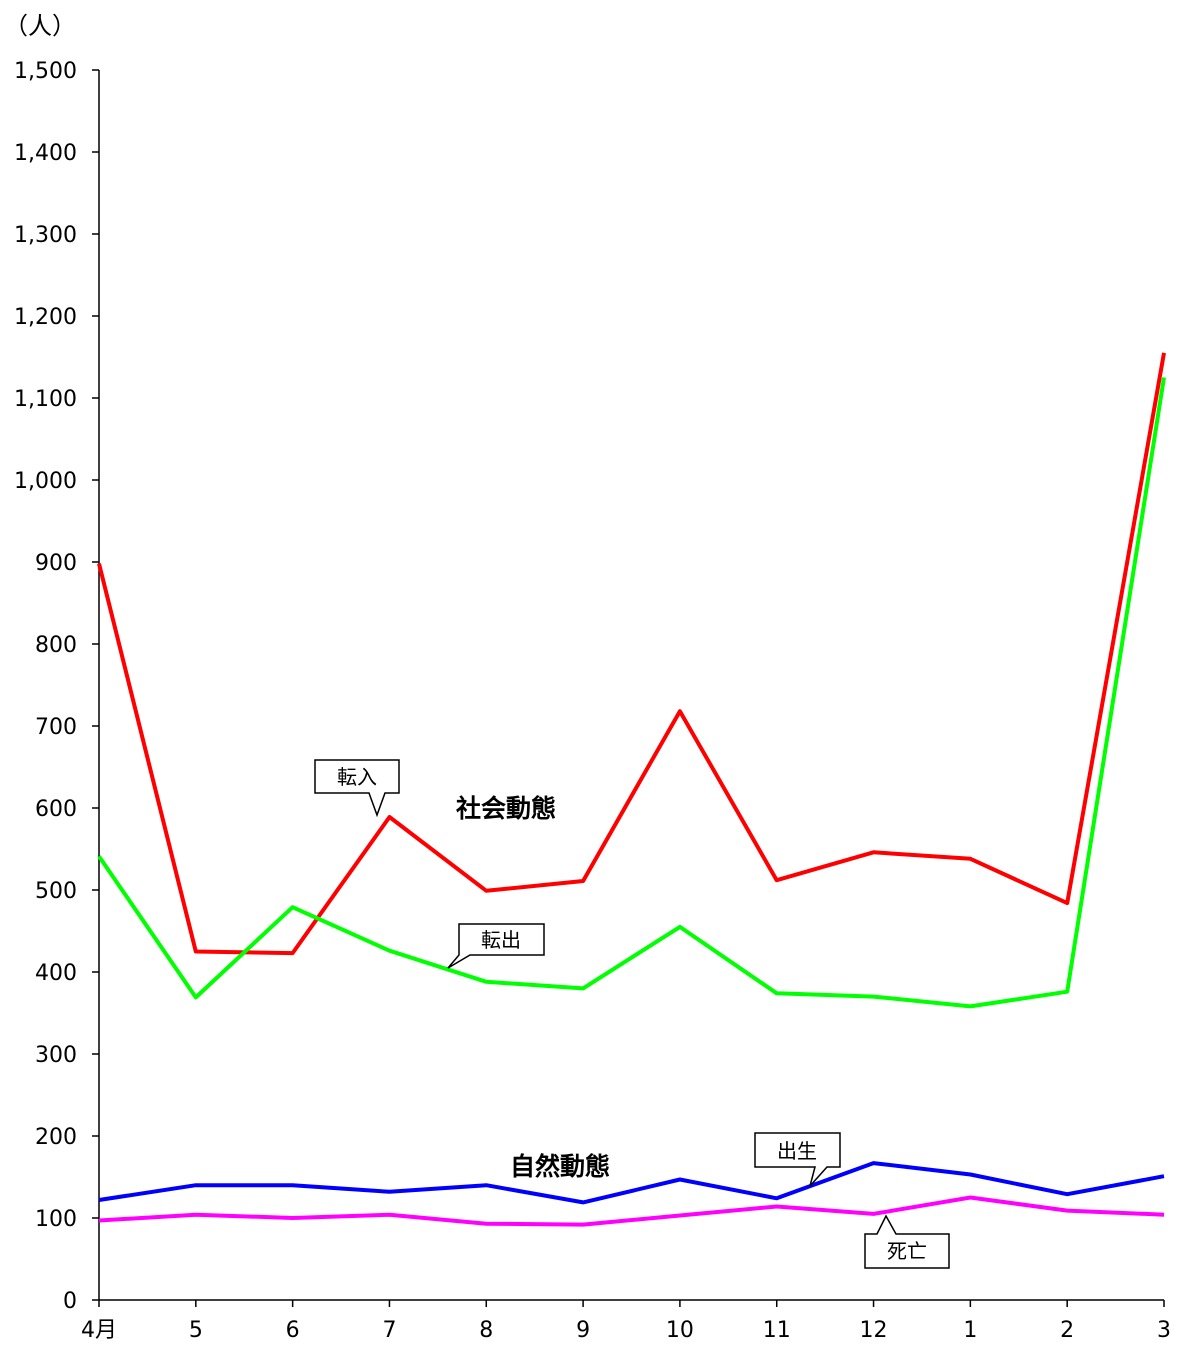 The width and height of the screenshot is (1181, 1353). What do you see at coordinates (506, 808) in the screenshot?
I see `group-label-social: 社会動態` at bounding box center [506, 808].